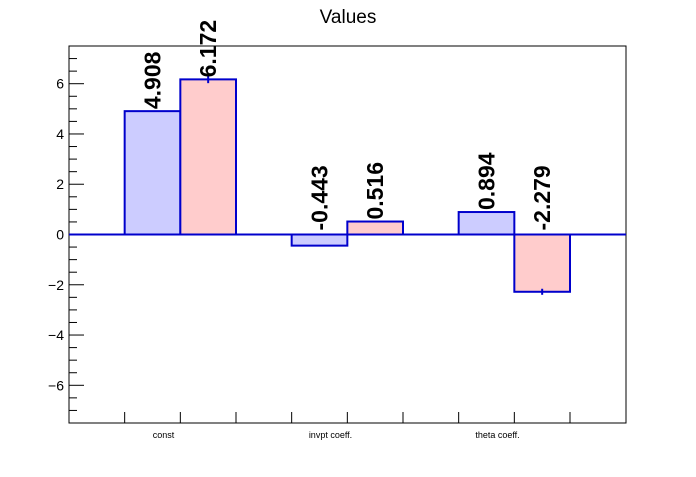 Image resolution: width=696 pixels, height=477 pixels. What do you see at coordinates (348, 17) in the screenshot?
I see `chart-title: Values` at bounding box center [348, 17].